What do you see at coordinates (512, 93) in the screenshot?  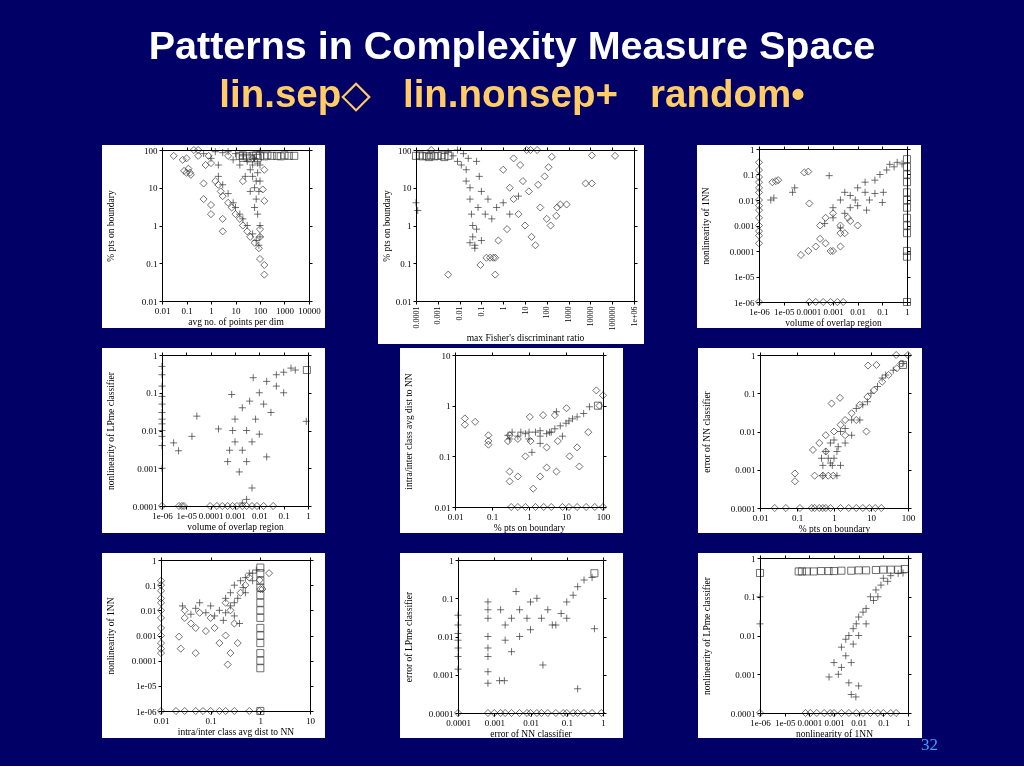 I see `text: lin.sep◇ lin.nonsep+ random•` at bounding box center [512, 93].